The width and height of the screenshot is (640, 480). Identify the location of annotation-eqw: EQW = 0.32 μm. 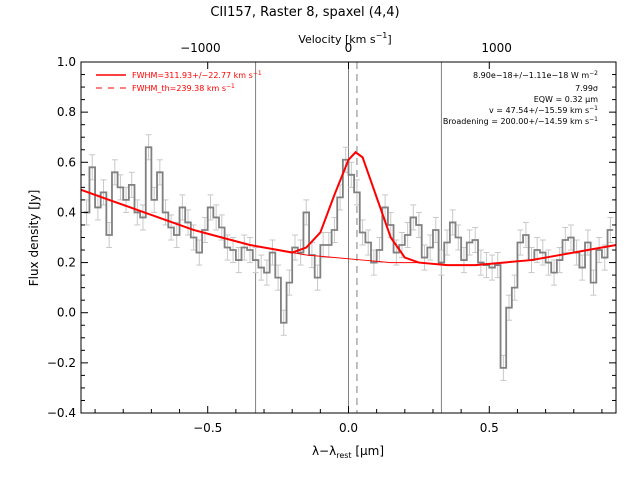
(566, 99).